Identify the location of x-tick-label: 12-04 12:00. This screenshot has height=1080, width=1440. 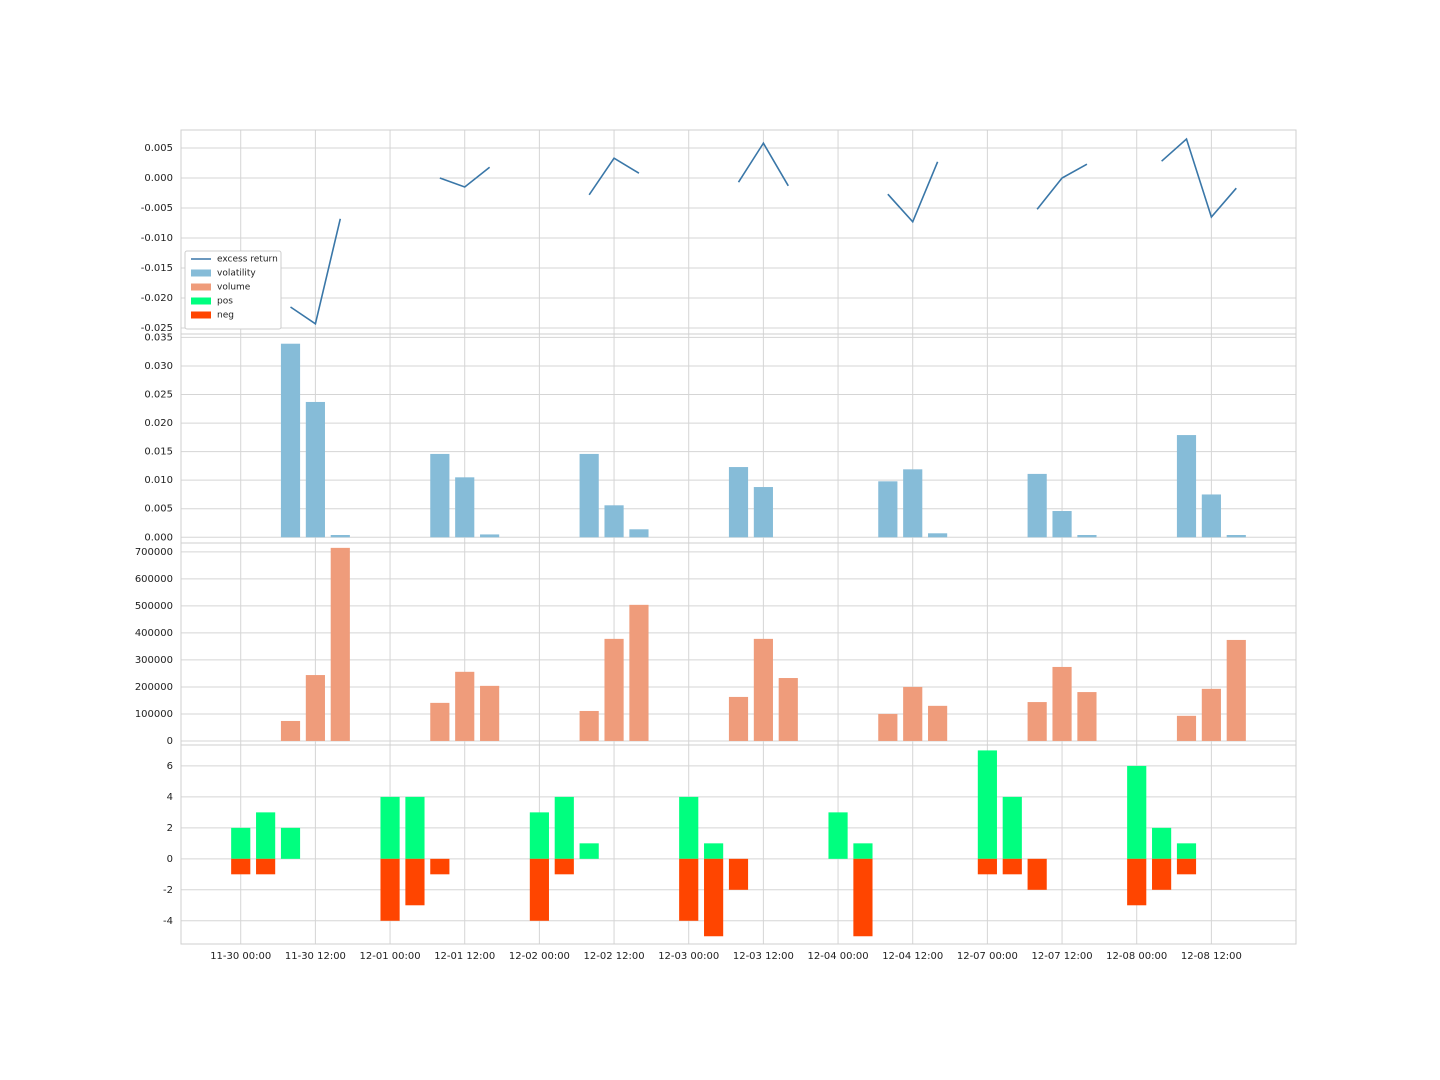
(912, 956).